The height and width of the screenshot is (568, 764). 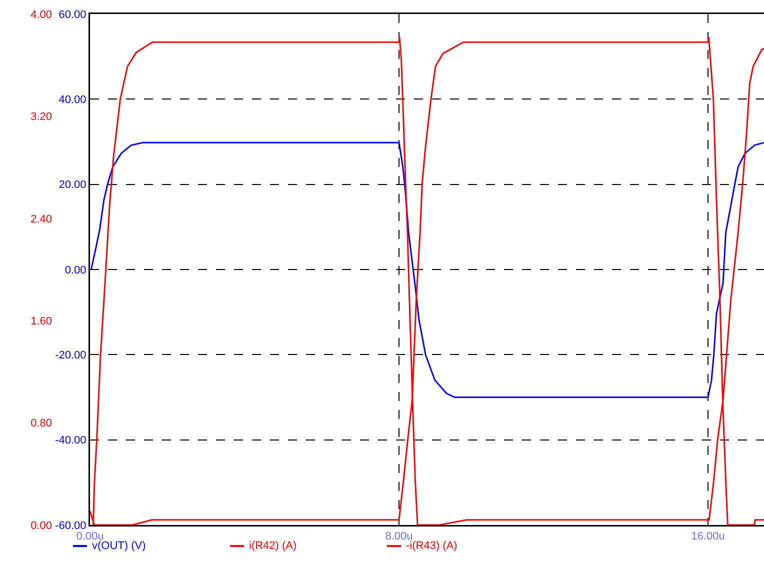 I want to click on y-tick-label: 0.00, so click(x=41, y=526).